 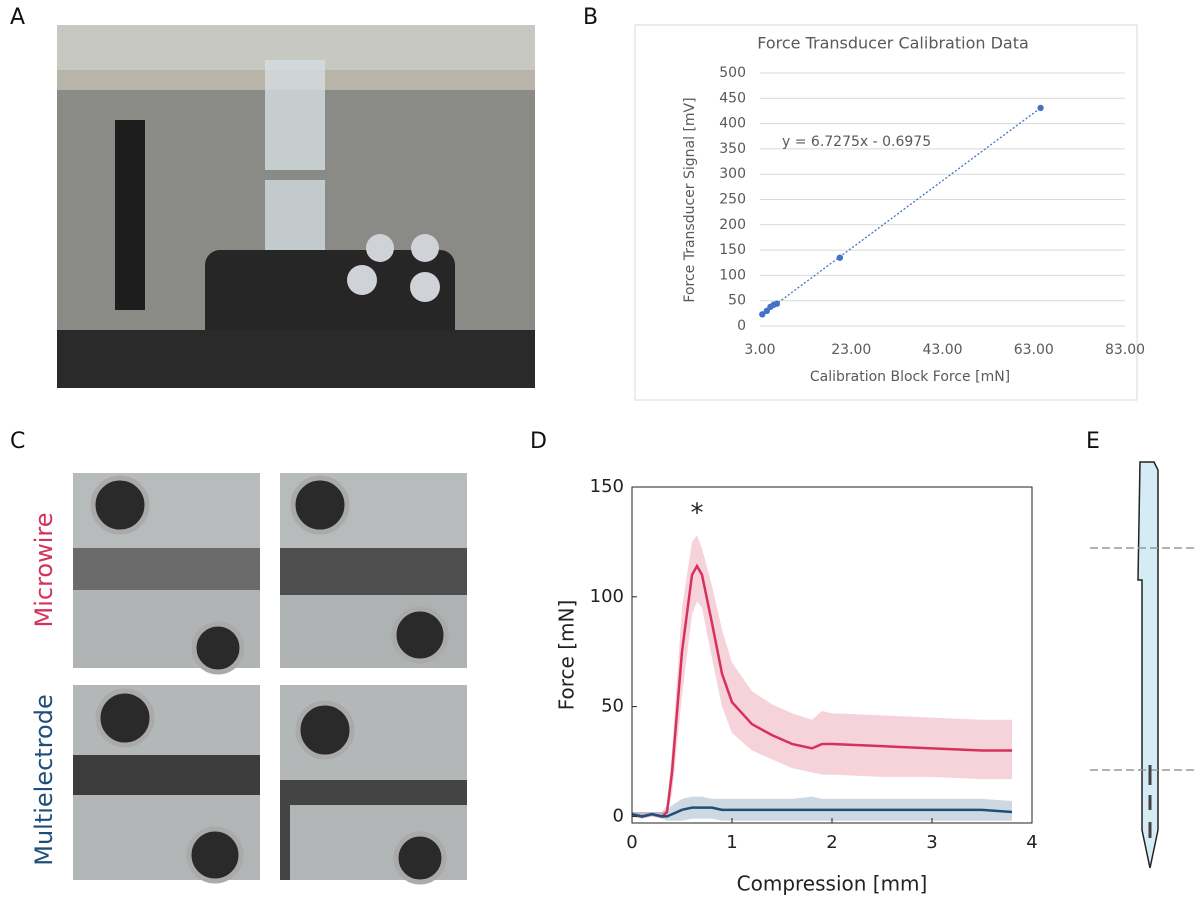 I want to click on y-tick-label: 200, so click(x=732, y=225).